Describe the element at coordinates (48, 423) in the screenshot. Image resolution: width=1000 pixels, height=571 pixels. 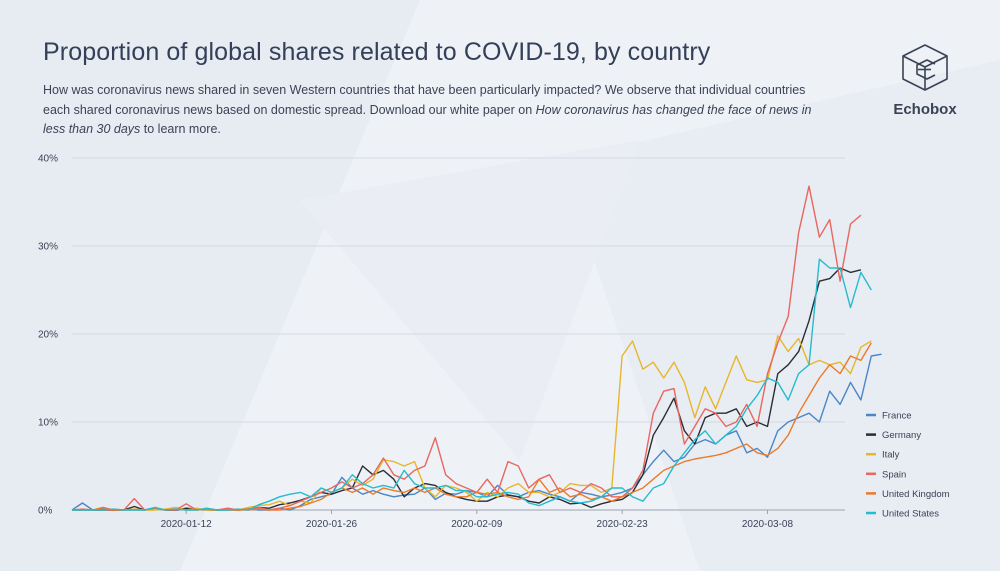
I see `y-tick-label: 10%` at that location.